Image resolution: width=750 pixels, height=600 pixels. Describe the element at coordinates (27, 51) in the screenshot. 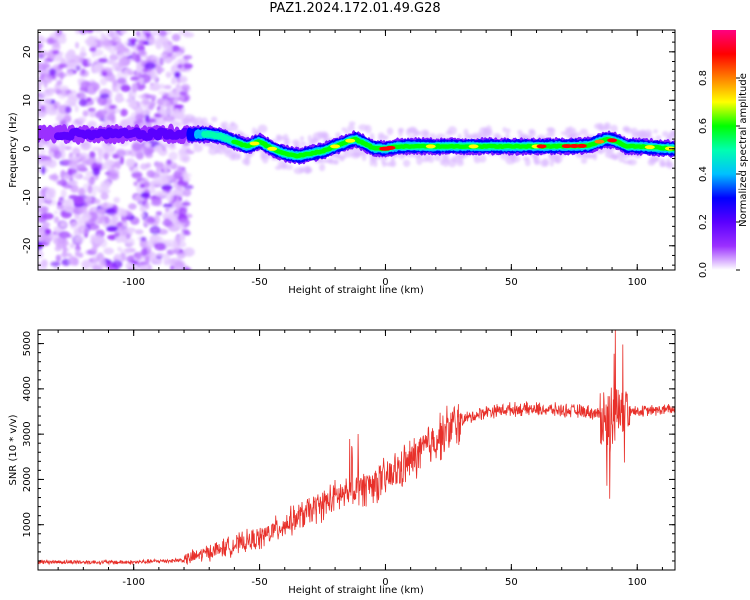

I see `spectrogram-y-tick-label: 20` at that location.